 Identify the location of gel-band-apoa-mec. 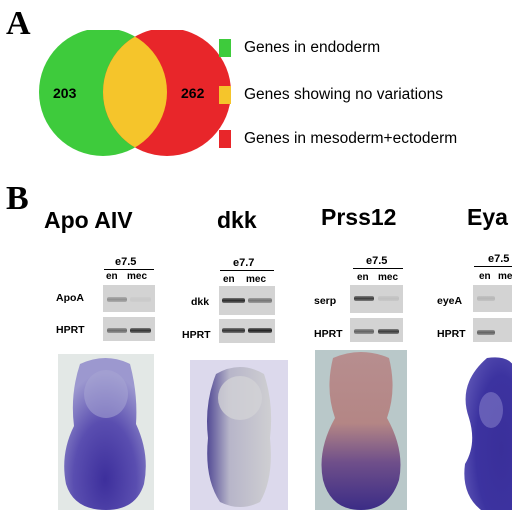
(140, 299).